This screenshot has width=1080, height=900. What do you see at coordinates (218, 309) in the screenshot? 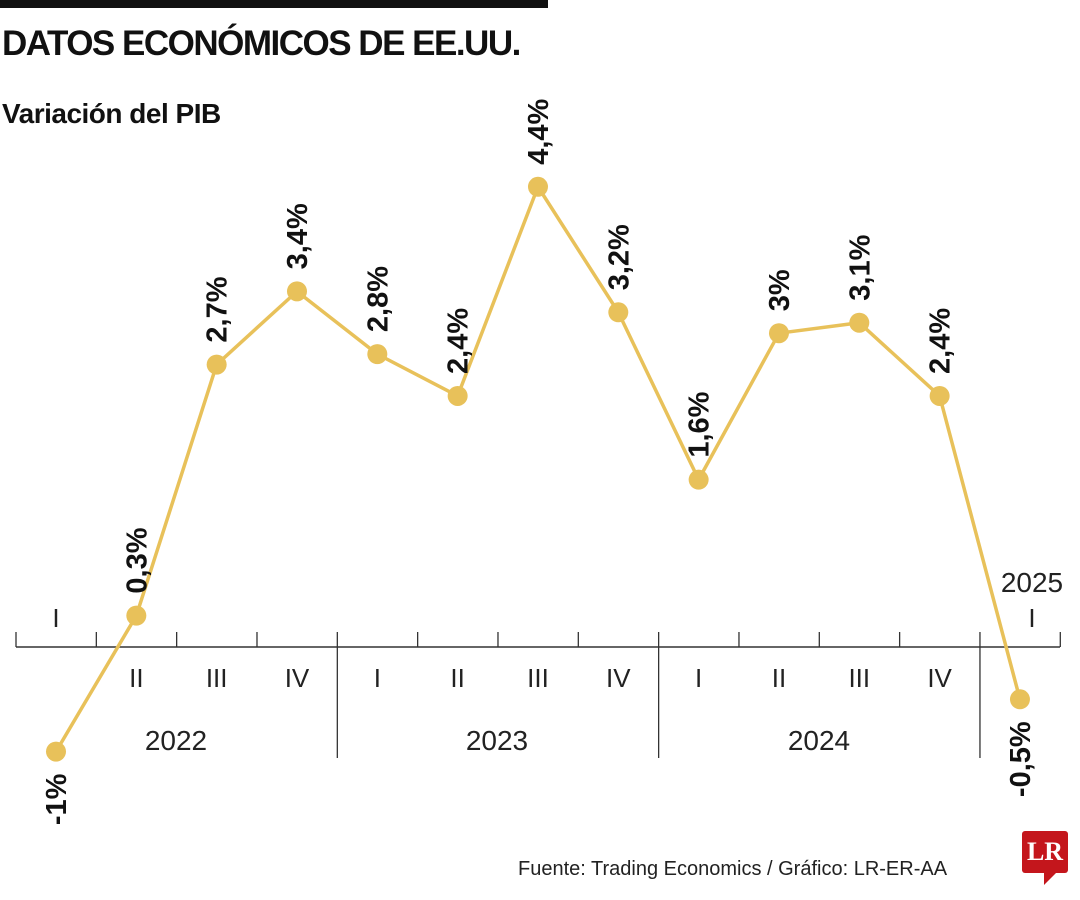
I see `data-label: 2,7%` at bounding box center [218, 309].